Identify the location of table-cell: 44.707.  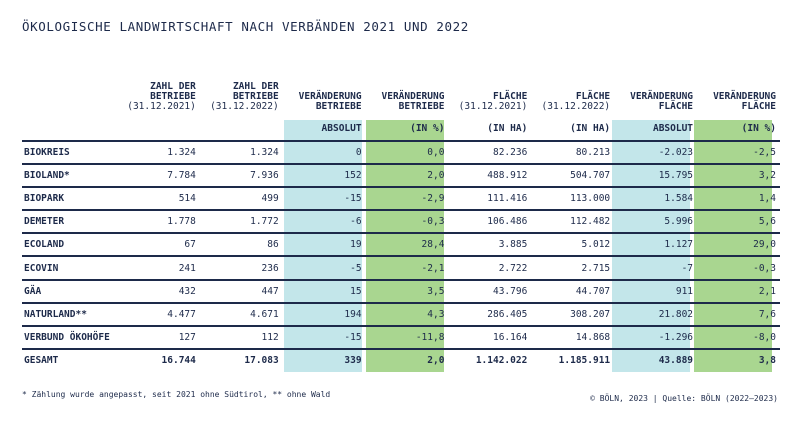
(573, 290).